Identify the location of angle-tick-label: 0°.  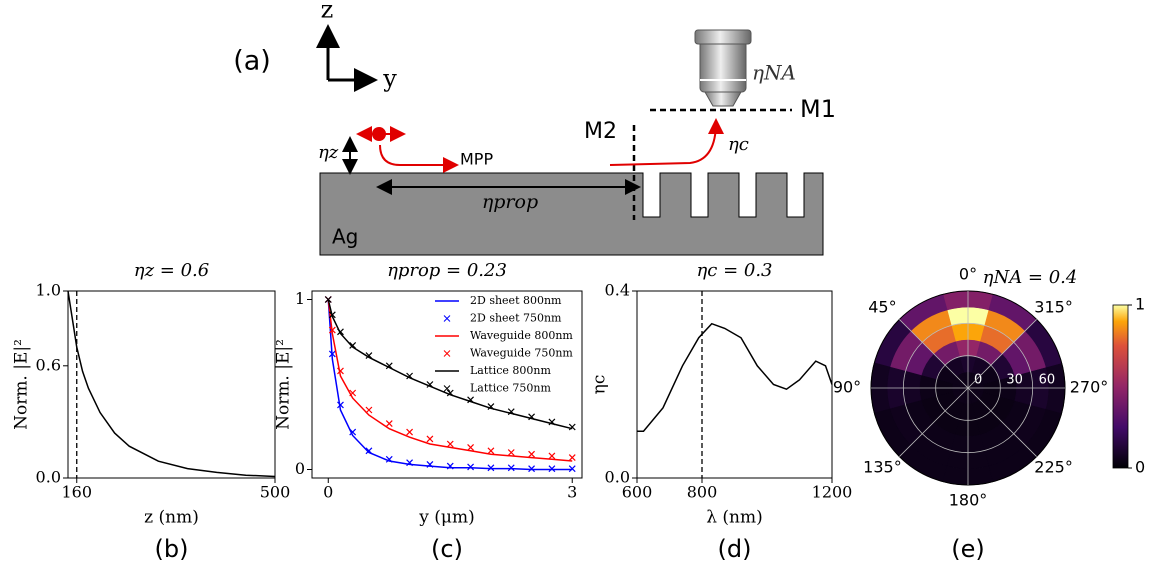
(968, 274).